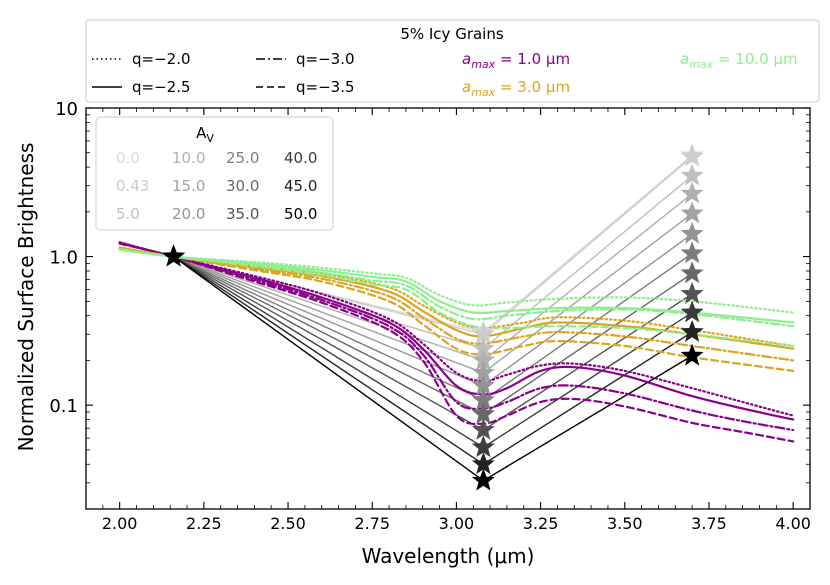  What do you see at coordinates (120, 523) in the screenshot?
I see `x-tick-label: 2.00` at bounding box center [120, 523].